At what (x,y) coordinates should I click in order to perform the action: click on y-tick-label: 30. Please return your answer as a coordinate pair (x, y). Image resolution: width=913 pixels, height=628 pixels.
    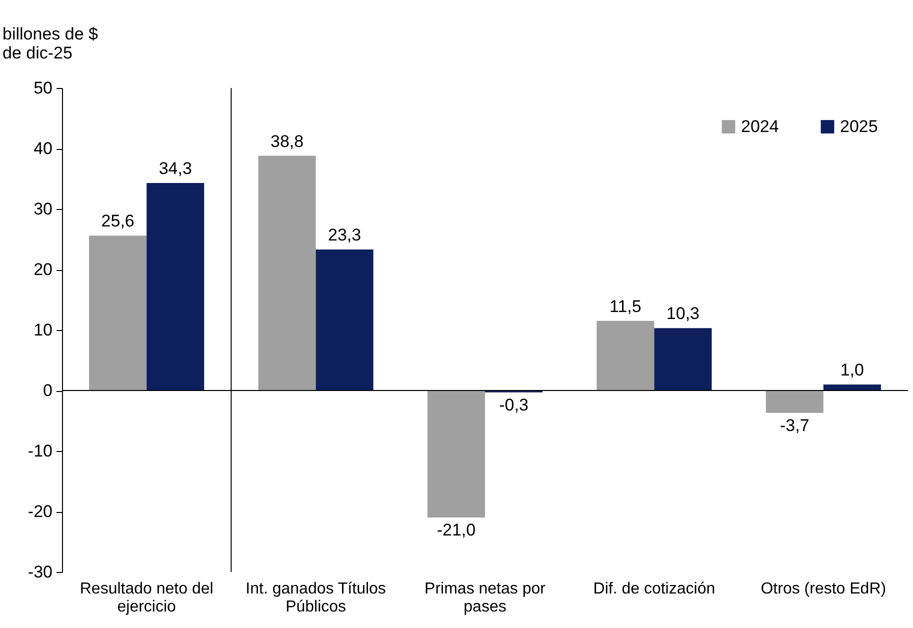
    Looking at the image, I should click on (43, 209).